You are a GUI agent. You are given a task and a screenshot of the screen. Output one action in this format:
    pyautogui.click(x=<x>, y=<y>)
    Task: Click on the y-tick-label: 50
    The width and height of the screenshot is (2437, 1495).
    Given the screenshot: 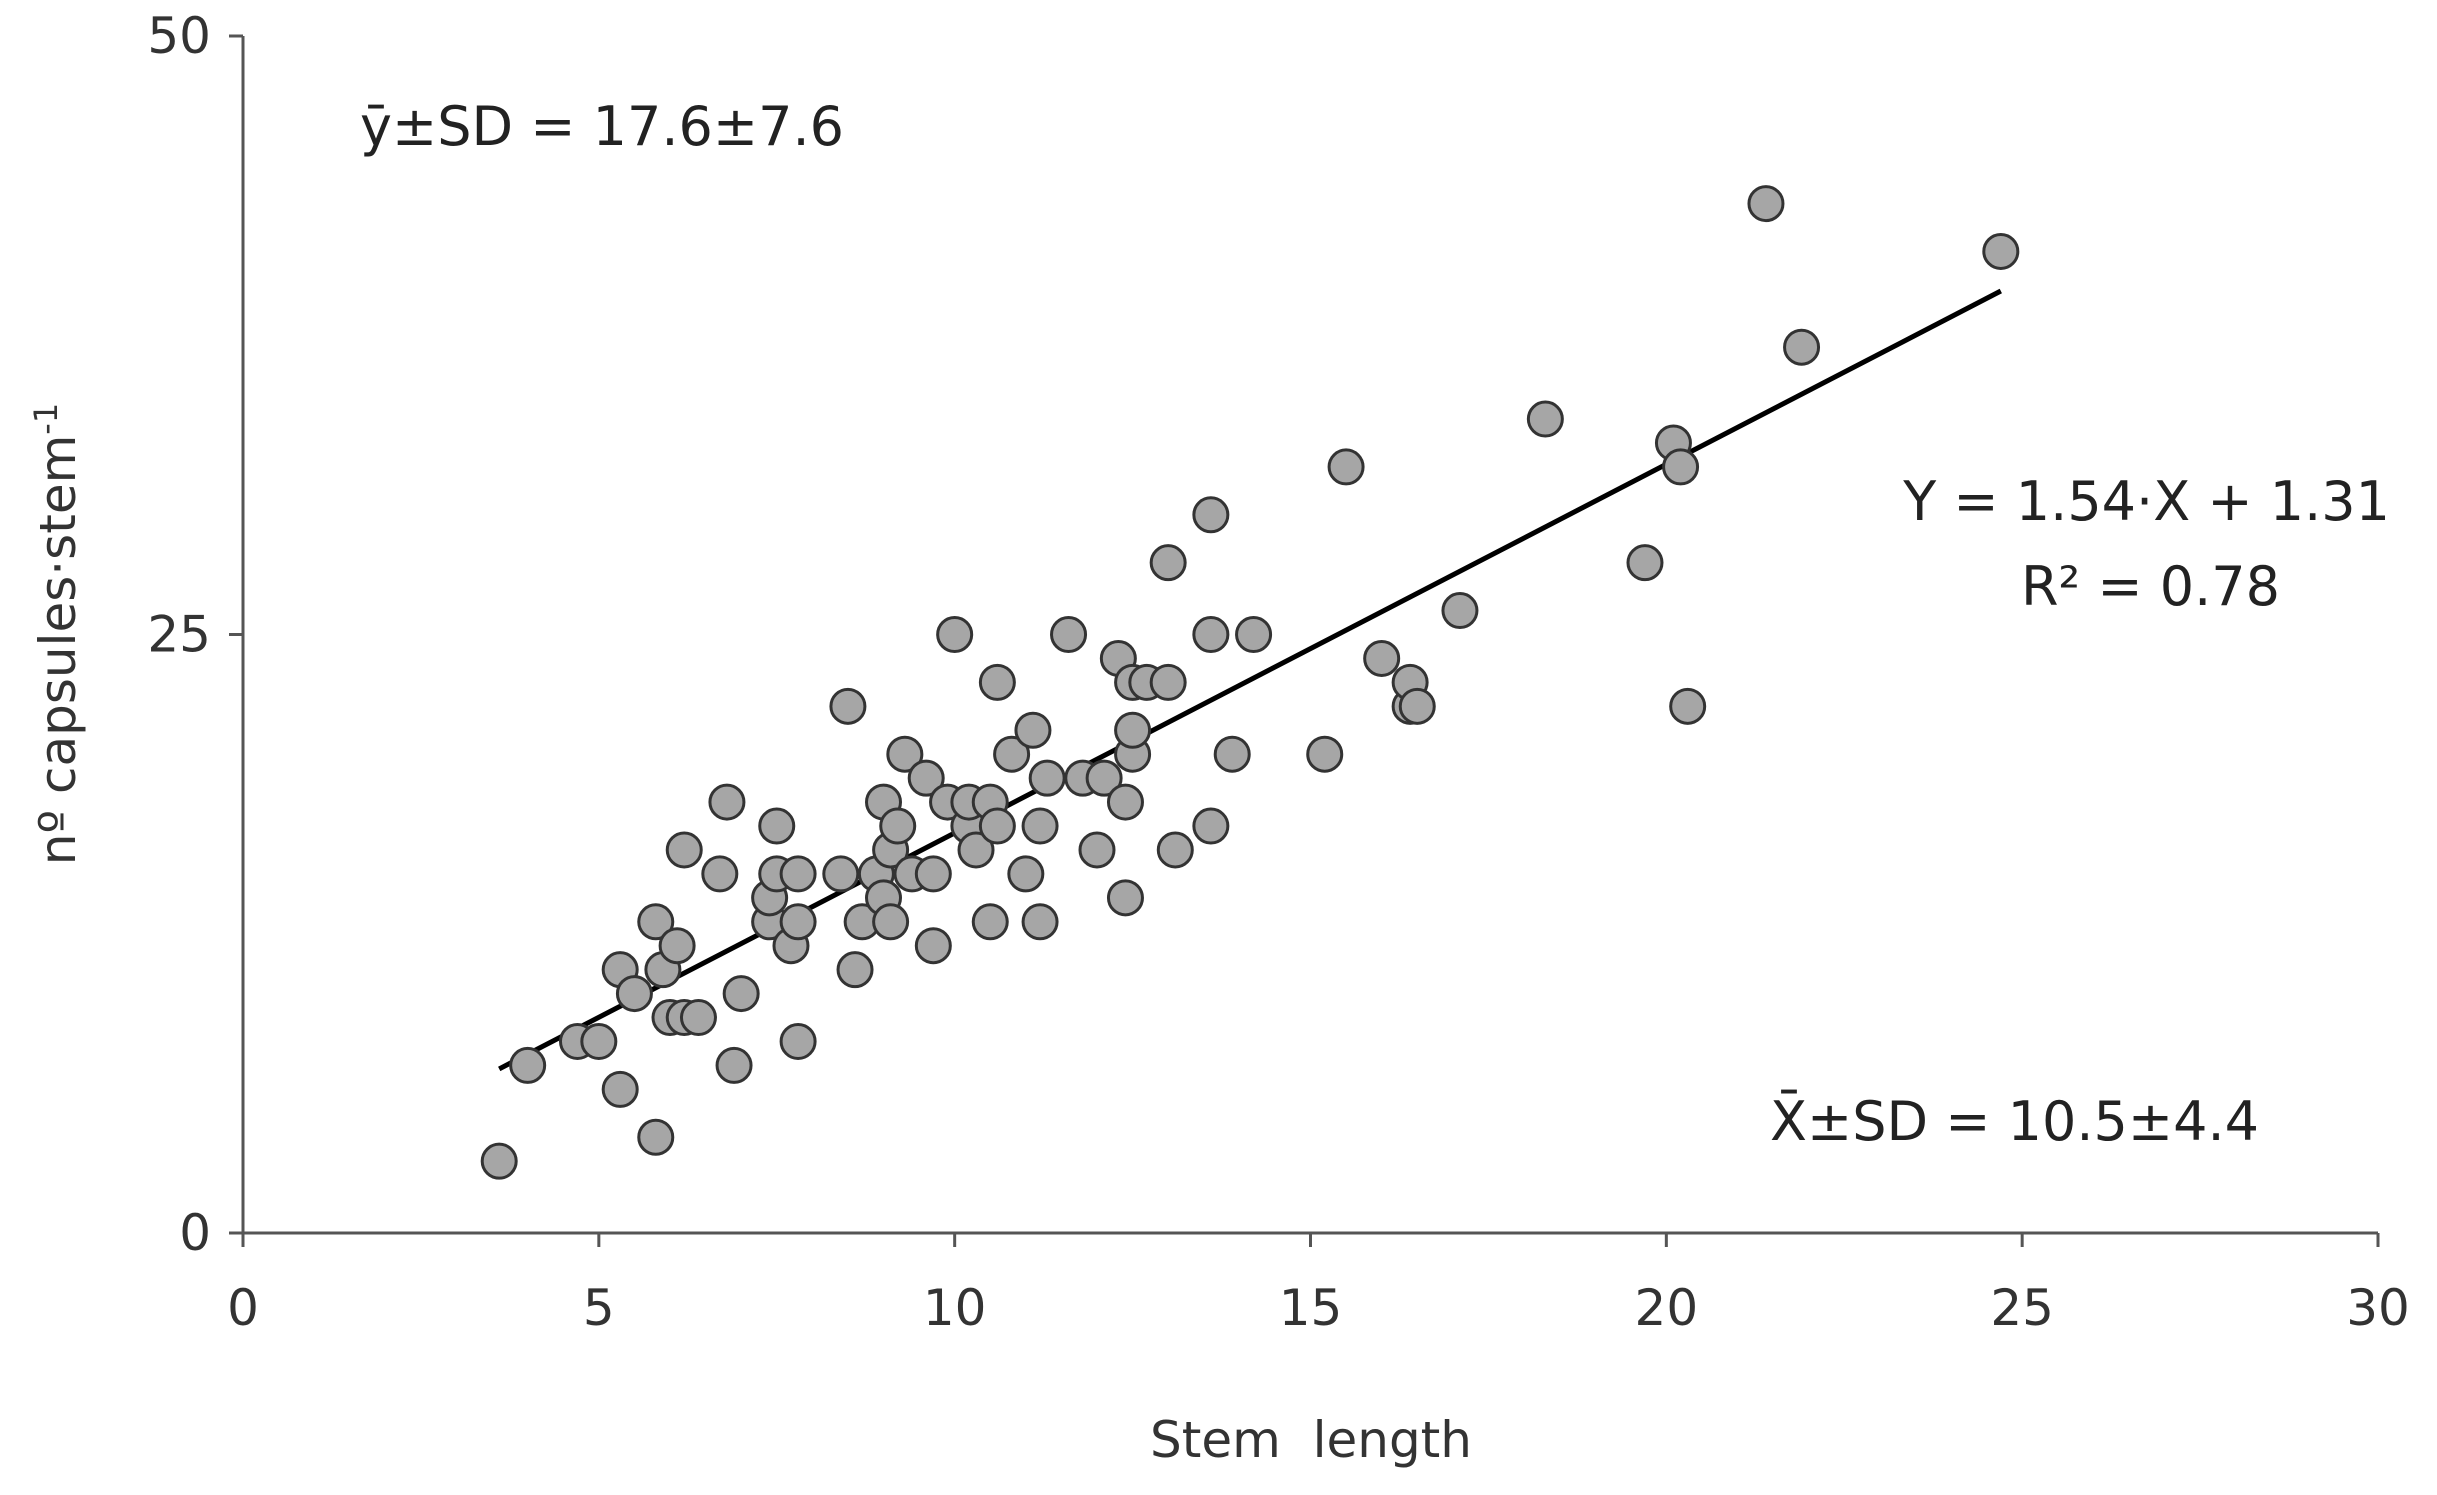 What is the action you would take?
    pyautogui.click(x=179, y=36)
    